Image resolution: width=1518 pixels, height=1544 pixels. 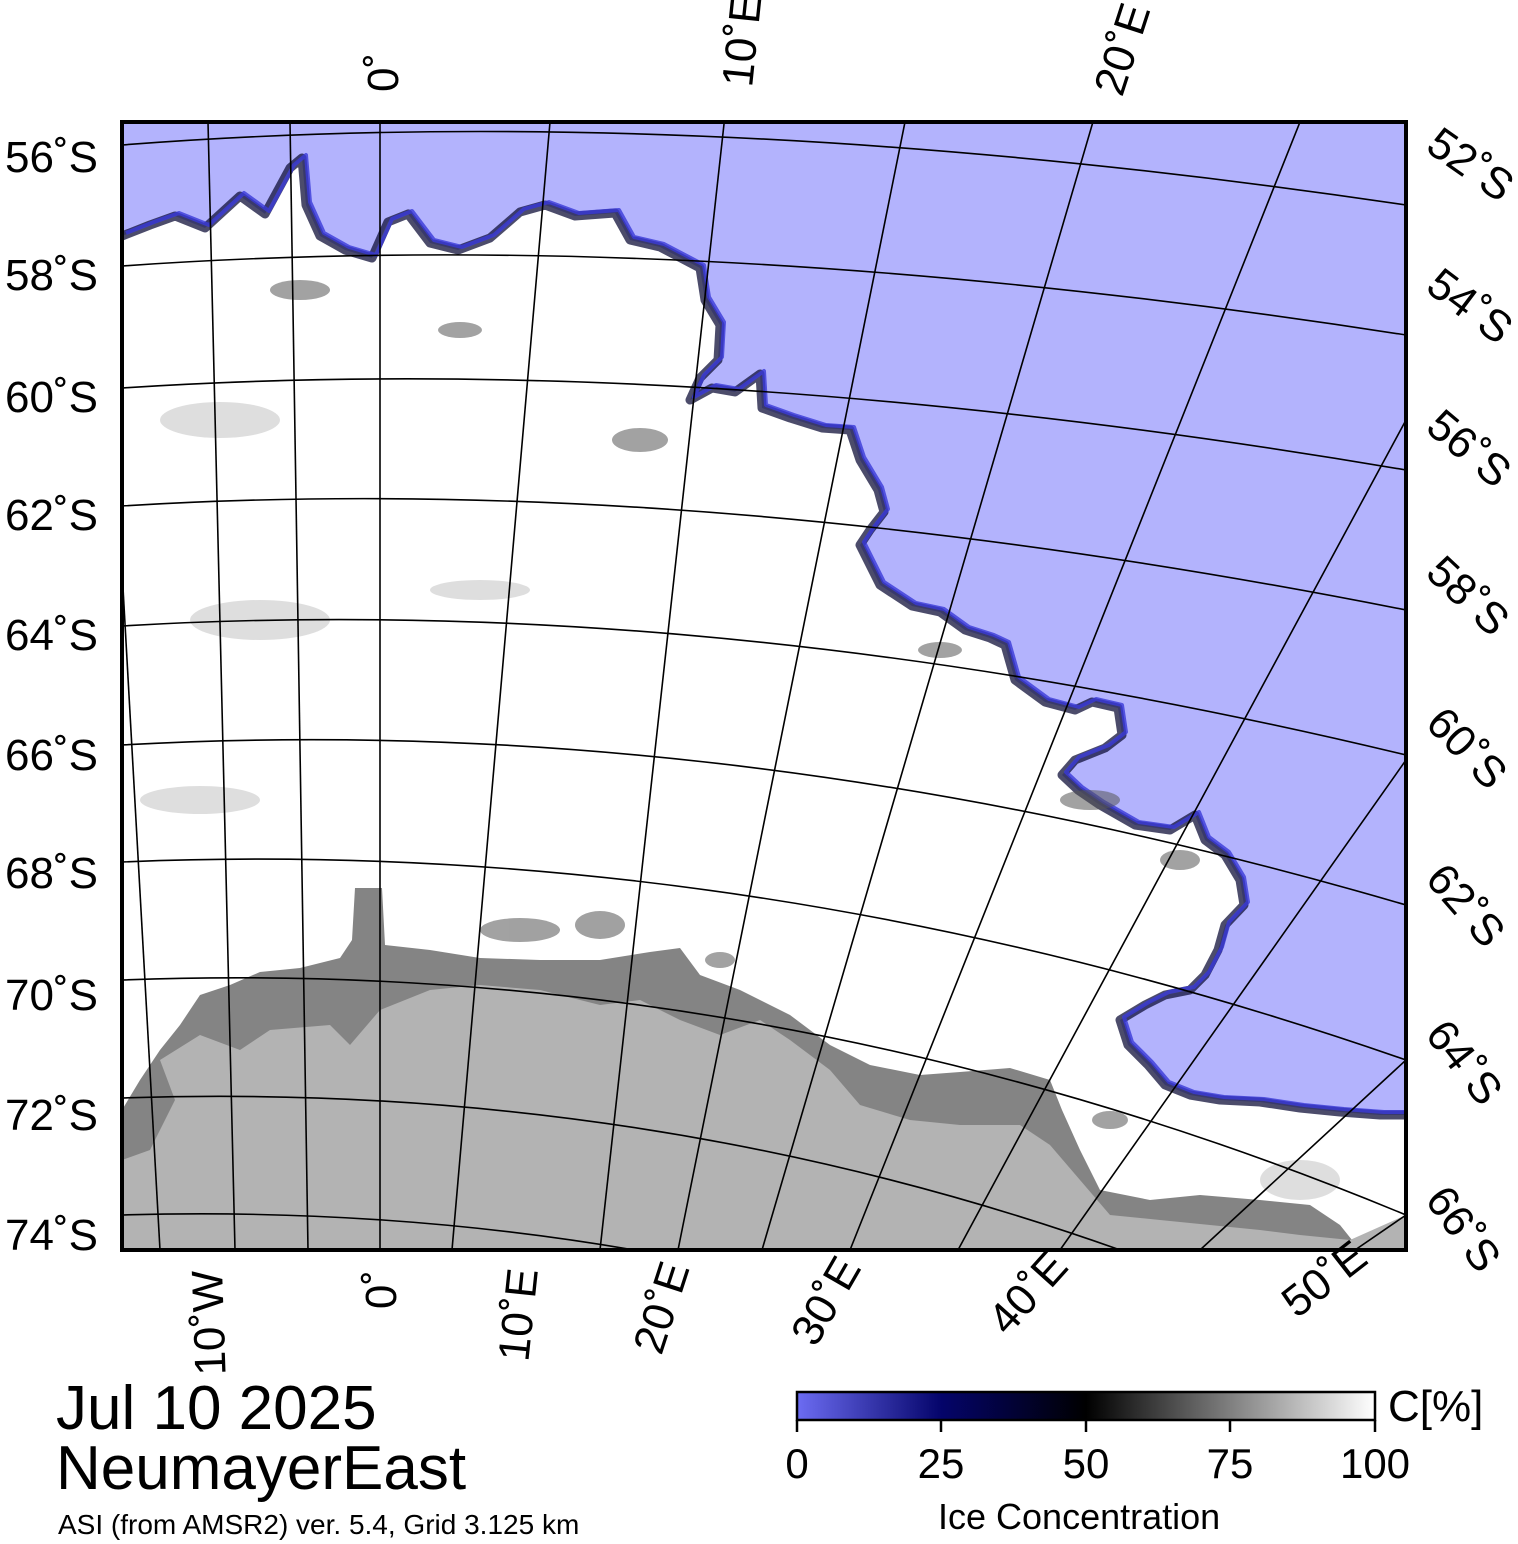 What do you see at coordinates (51, 397) in the screenshot?
I see `lat-label-left: 60˚S` at bounding box center [51, 397].